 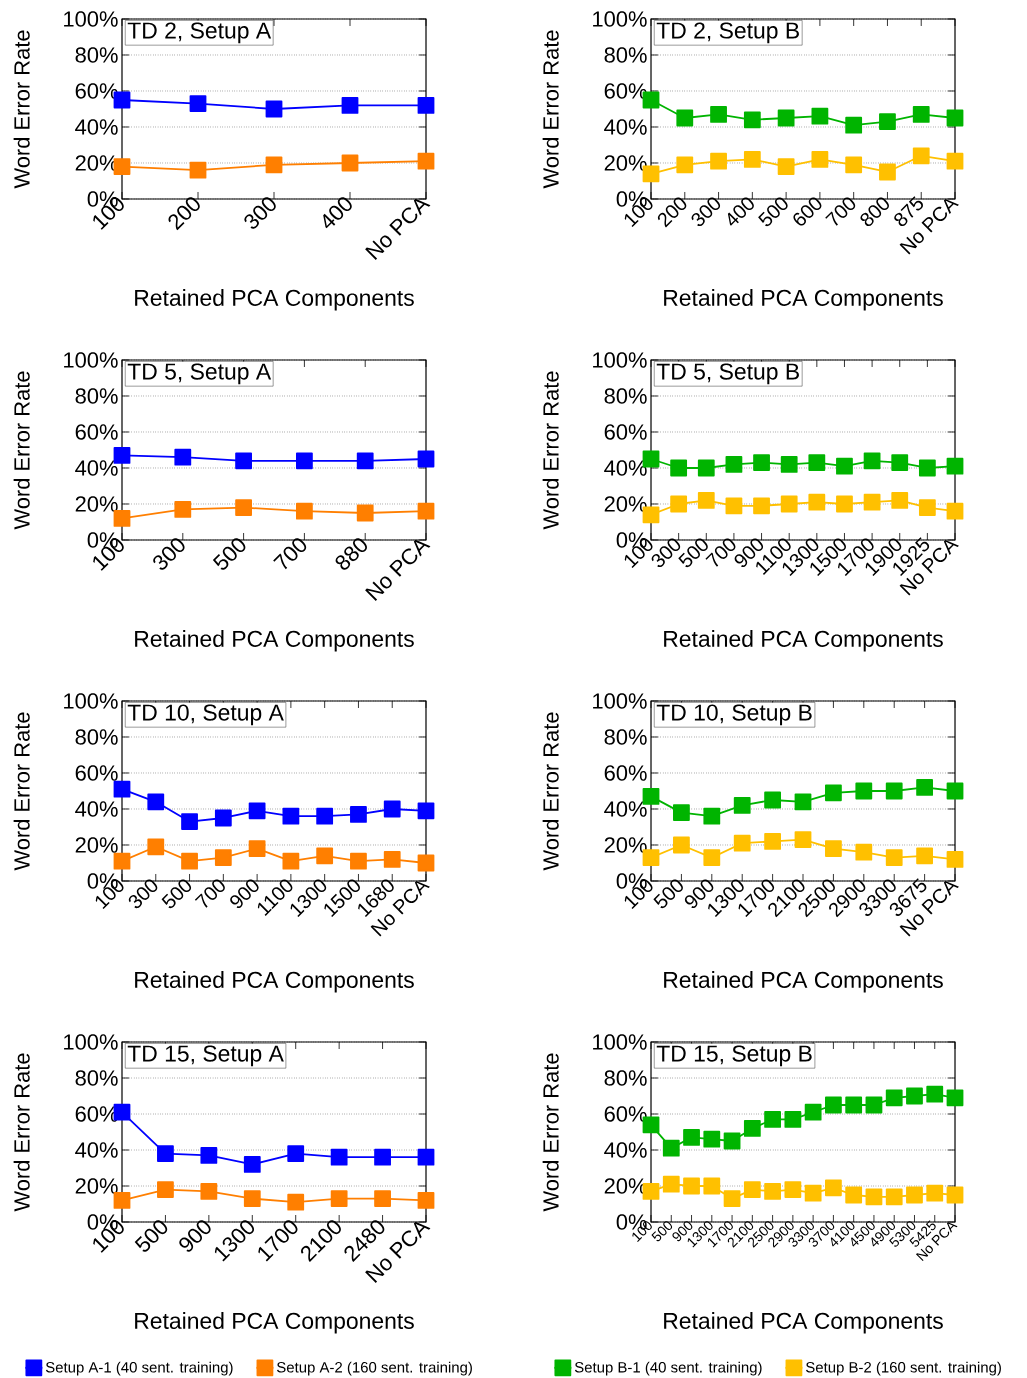 I want to click on legend-label: Setup A-2 (160 sent. training), so click(x=374, y=1368).